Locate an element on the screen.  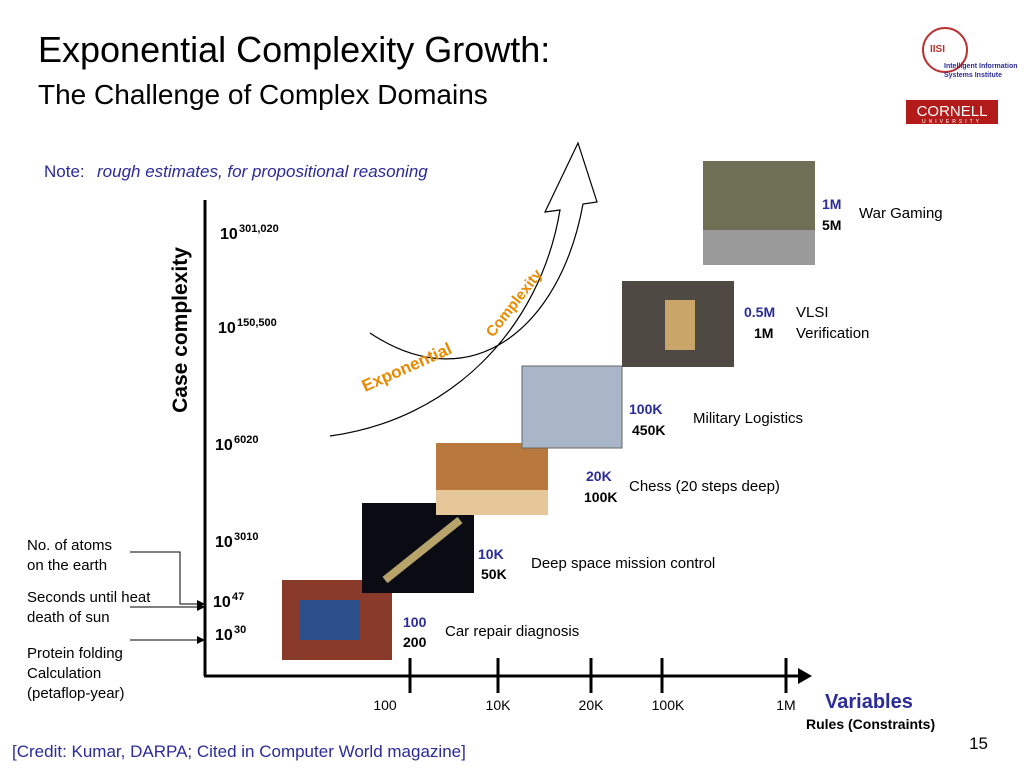
domain-variables: 10K is located at coordinates (491, 554).